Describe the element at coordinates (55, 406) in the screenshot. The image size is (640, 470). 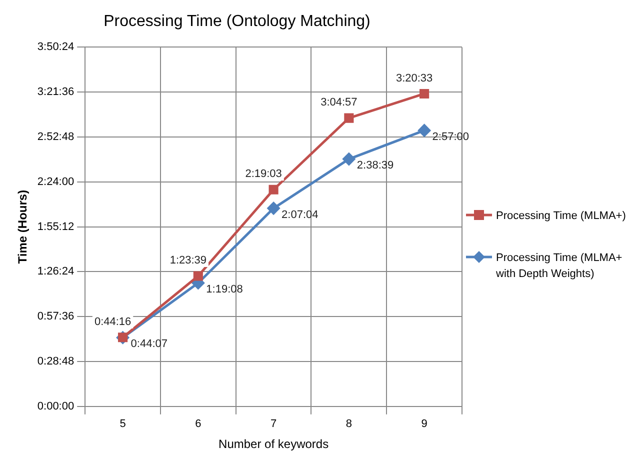
I see `y-tick-label: 0:00:00` at that location.